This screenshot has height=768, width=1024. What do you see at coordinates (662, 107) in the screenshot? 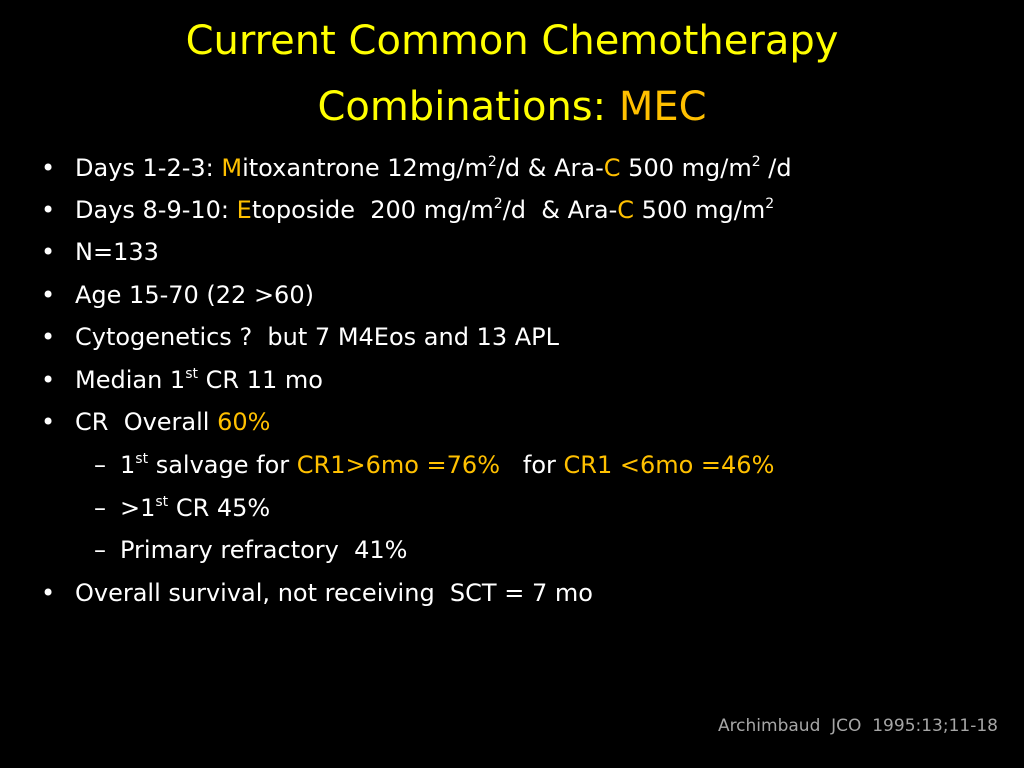
I see `title-highlight: MEC` at bounding box center [662, 107].